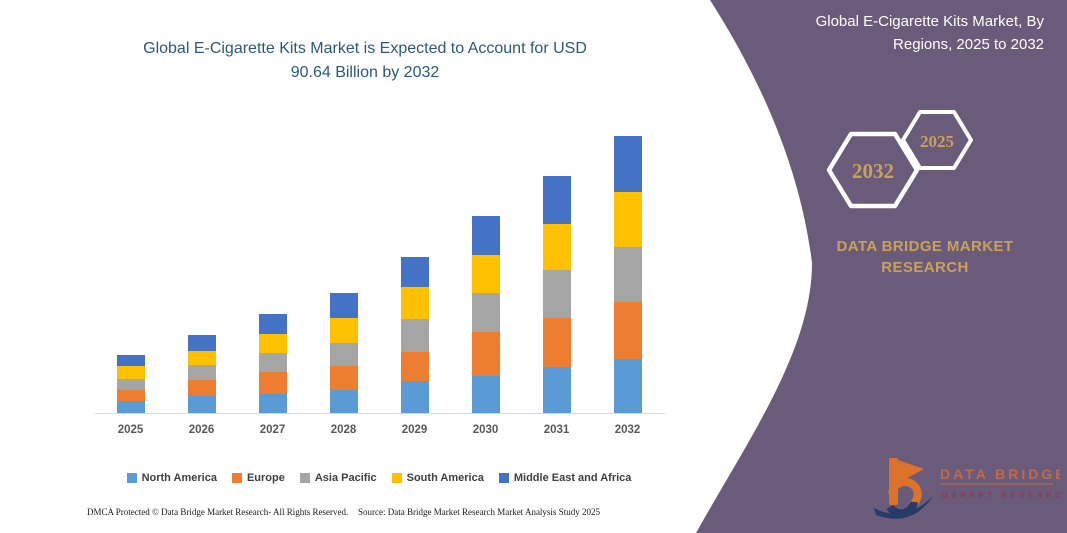 The image size is (1067, 533). Describe the element at coordinates (345, 478) in the screenshot. I see `legend-label: Asia Pacific` at that location.